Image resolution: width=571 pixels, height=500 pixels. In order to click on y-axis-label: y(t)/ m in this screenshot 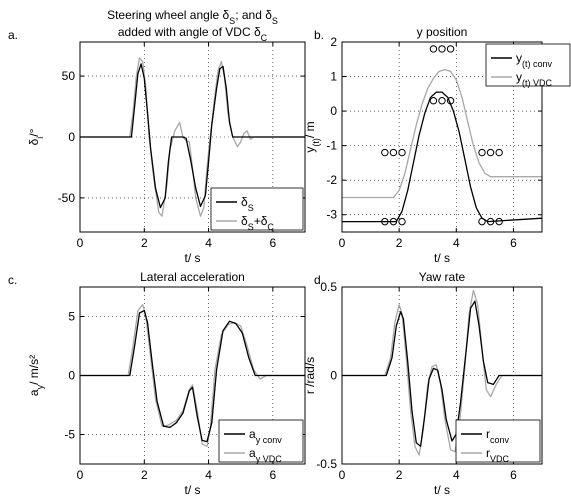, I will do `click(312, 136)`.